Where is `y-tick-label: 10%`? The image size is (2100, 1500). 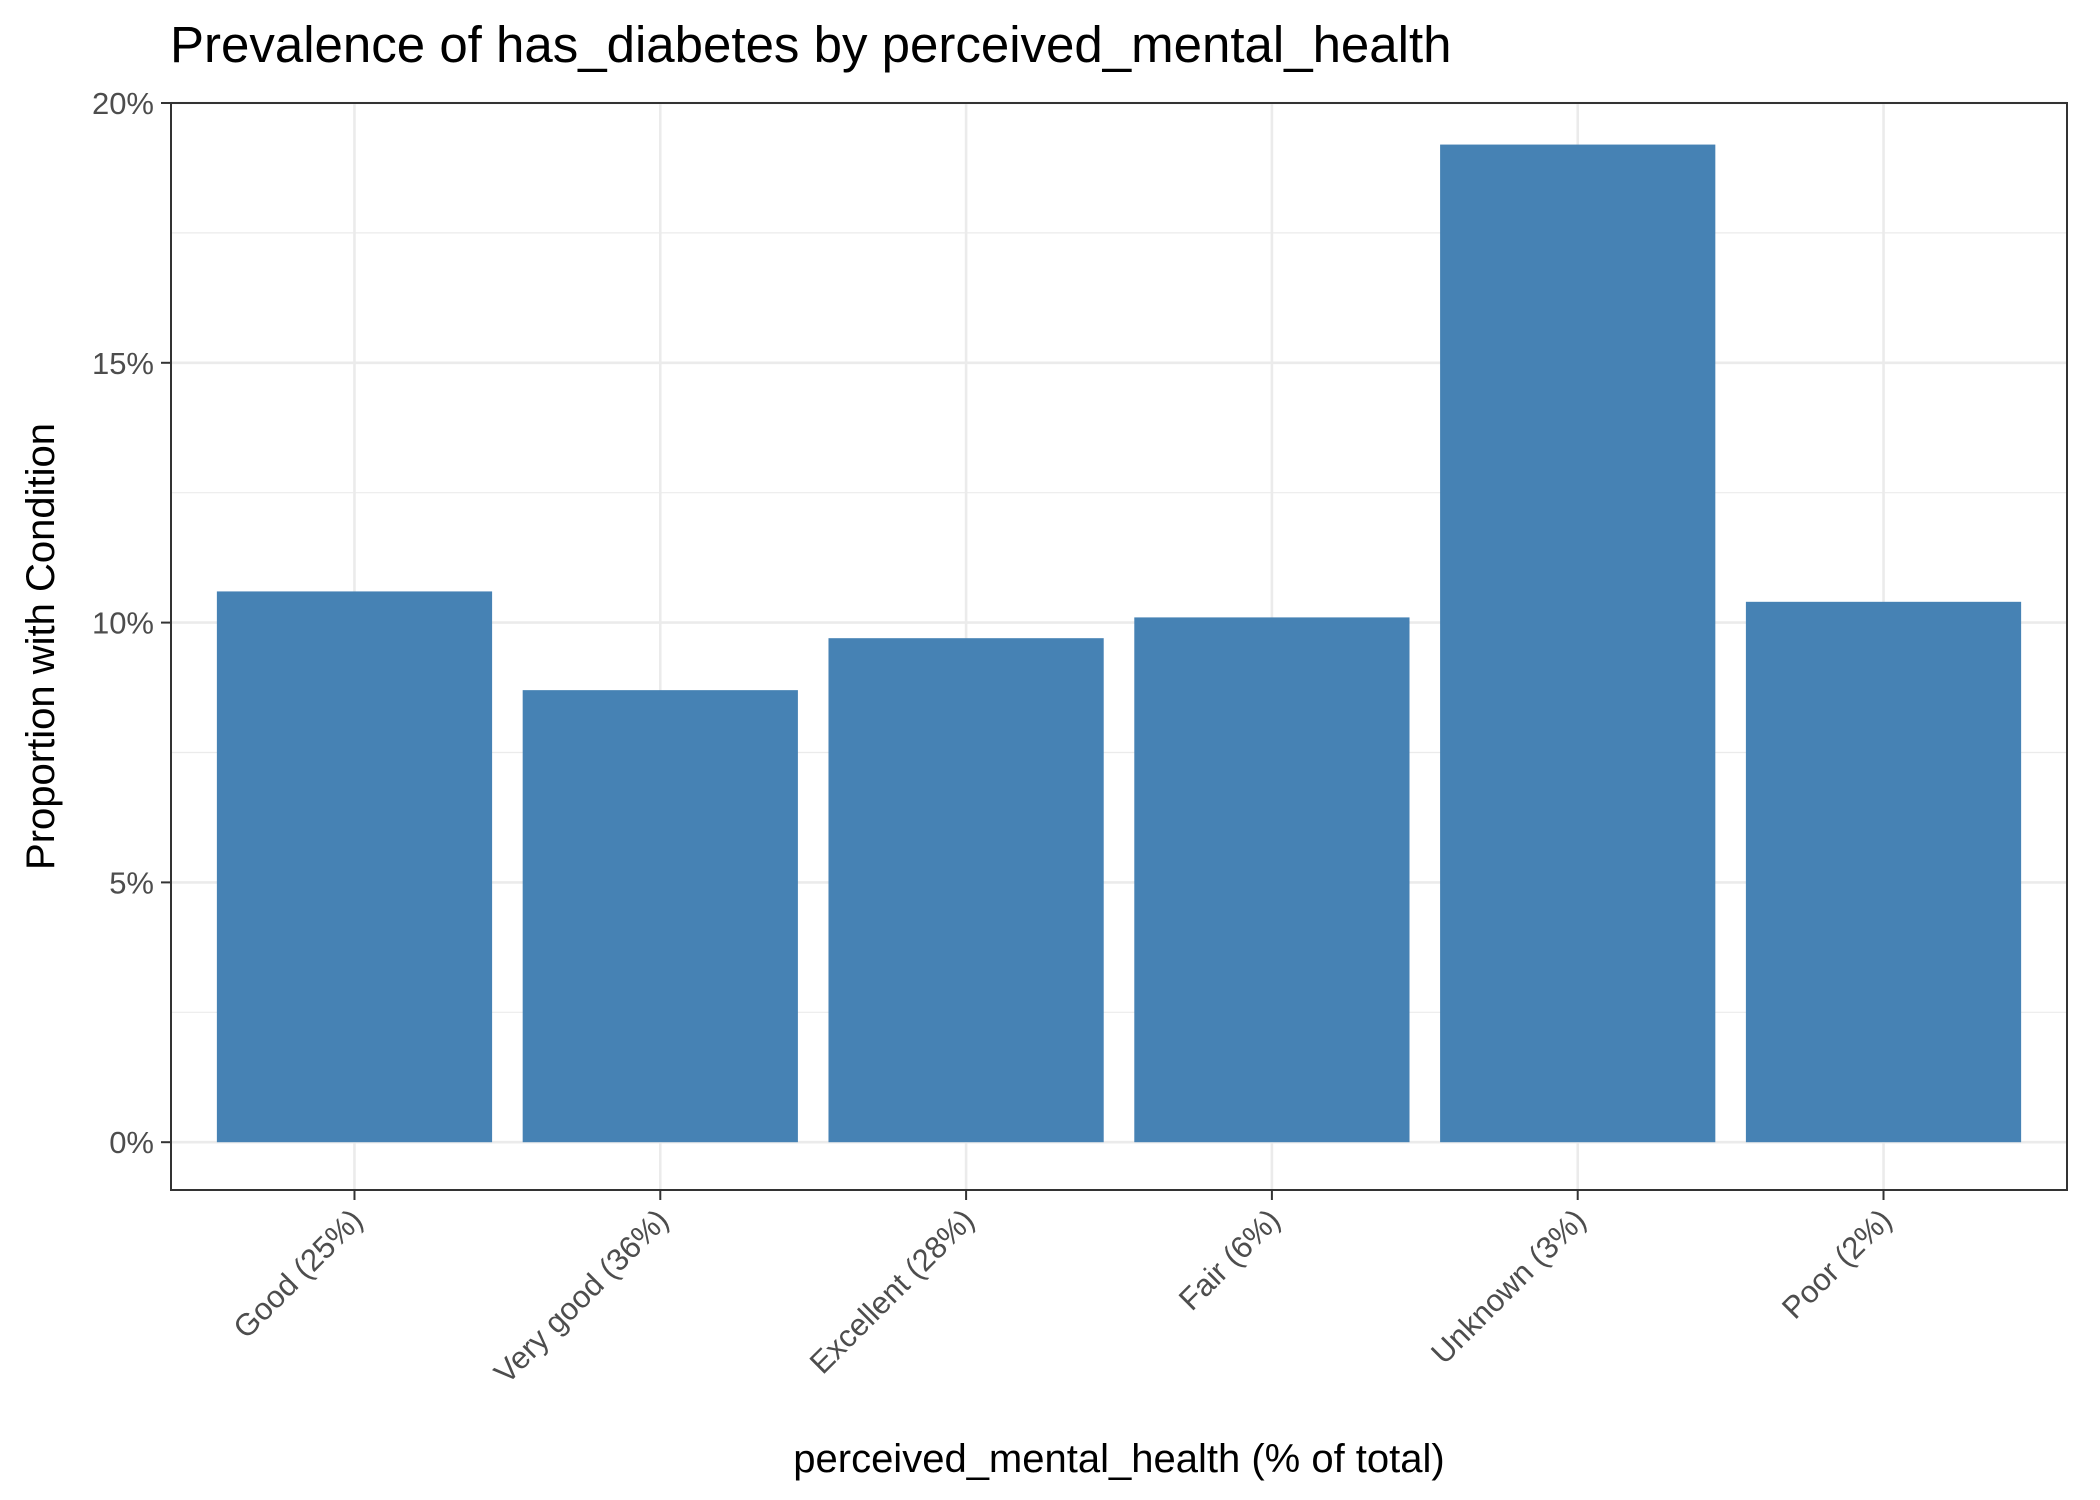 y-tick-label: 10% is located at coordinates (123, 623).